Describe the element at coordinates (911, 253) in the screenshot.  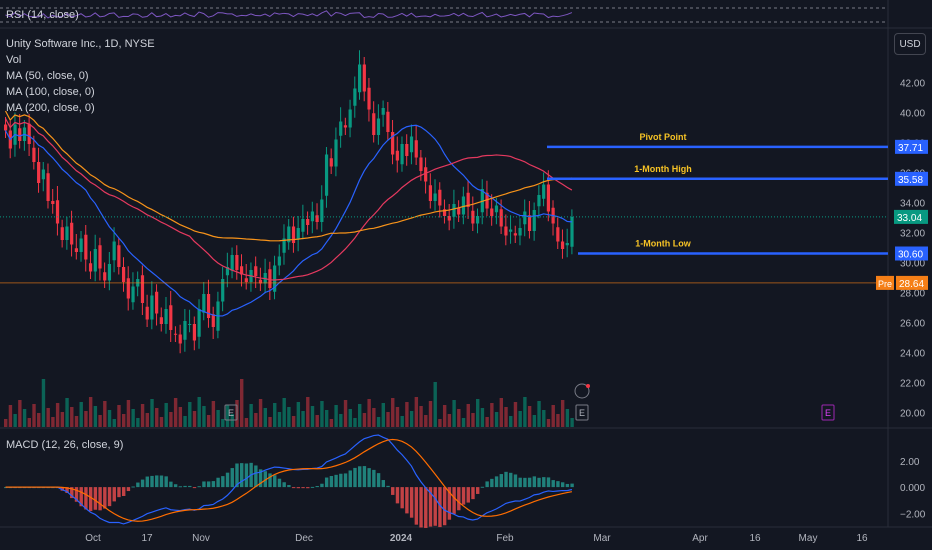
I see `level-price-tag` at that location.